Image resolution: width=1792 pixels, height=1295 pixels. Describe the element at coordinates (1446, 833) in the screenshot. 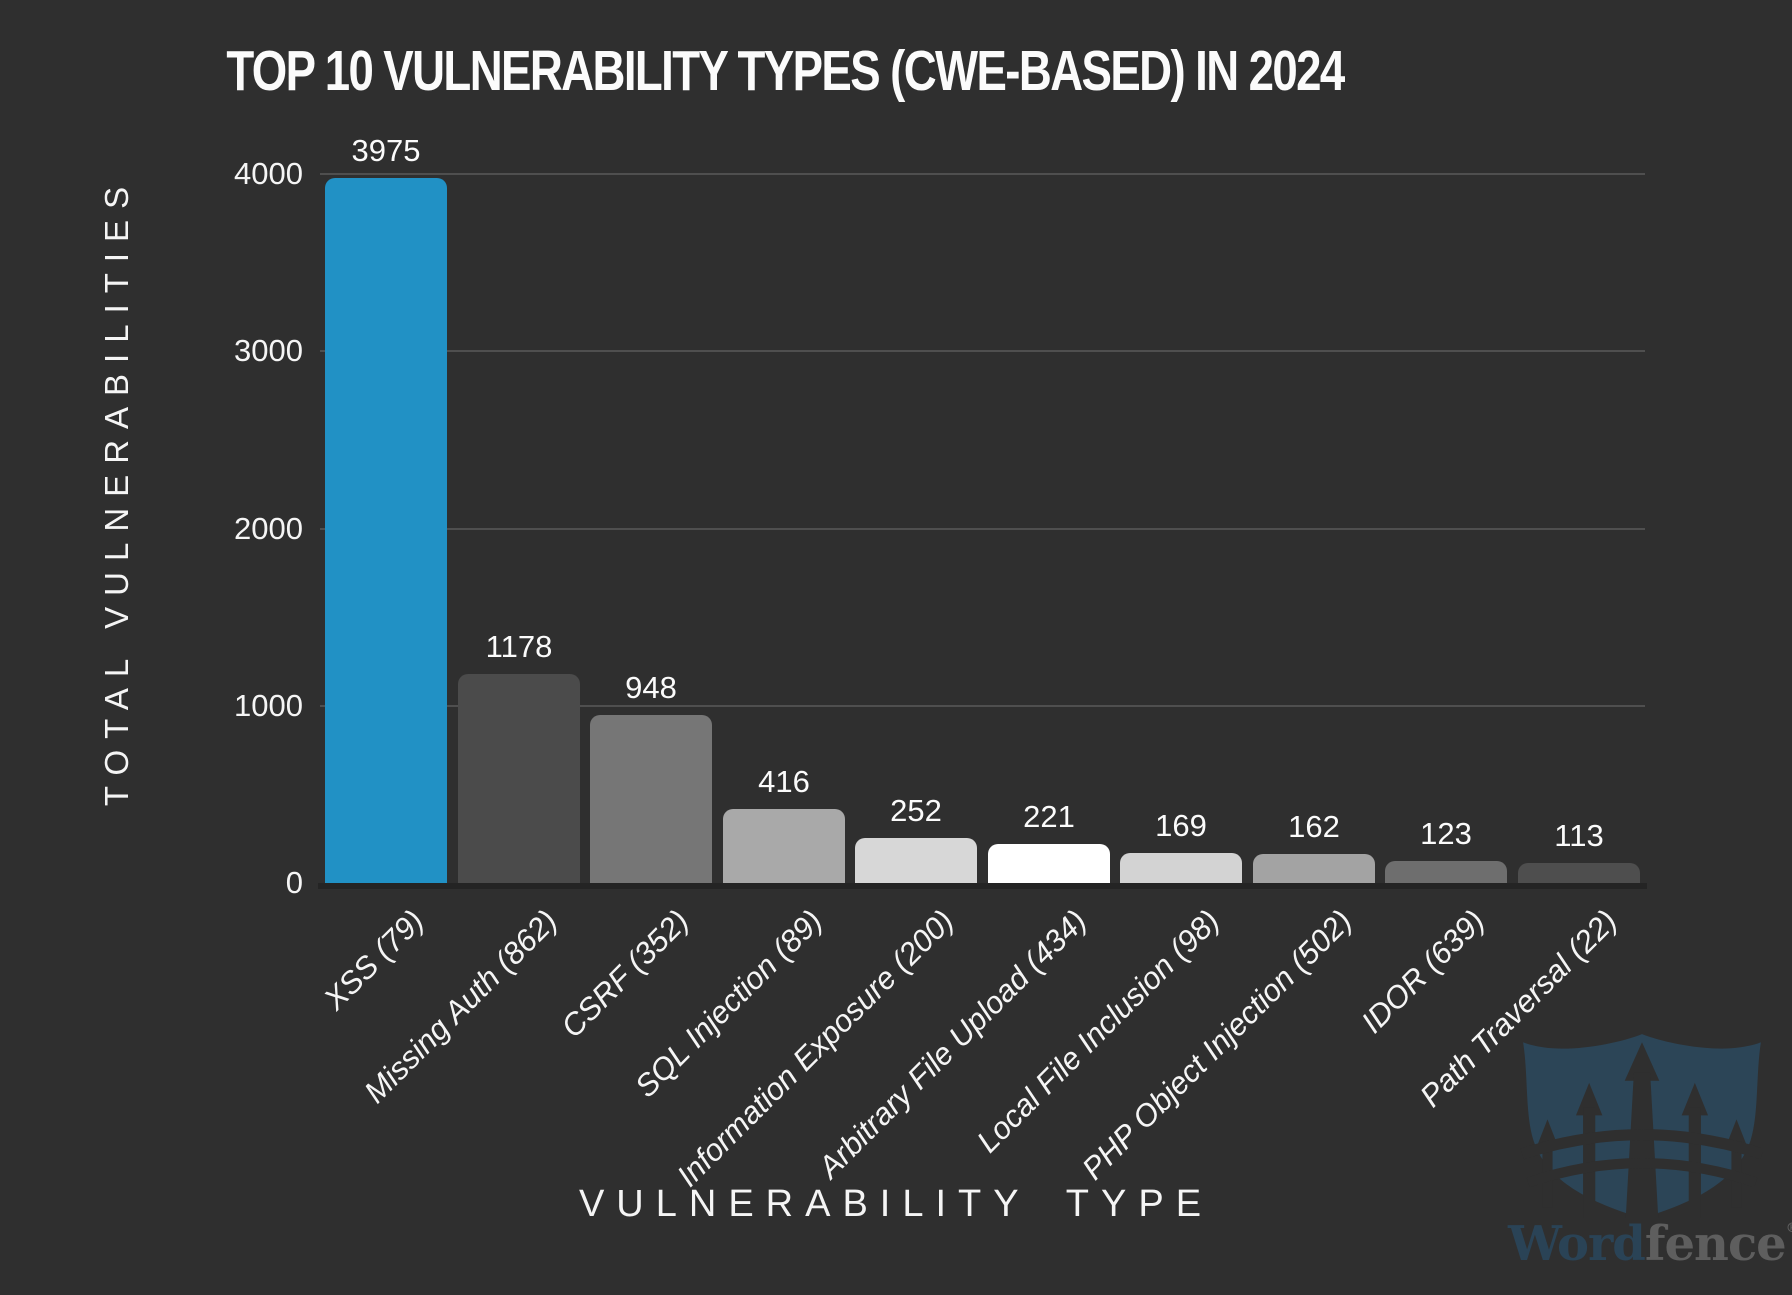

I see `bar-value-label: 123` at that location.